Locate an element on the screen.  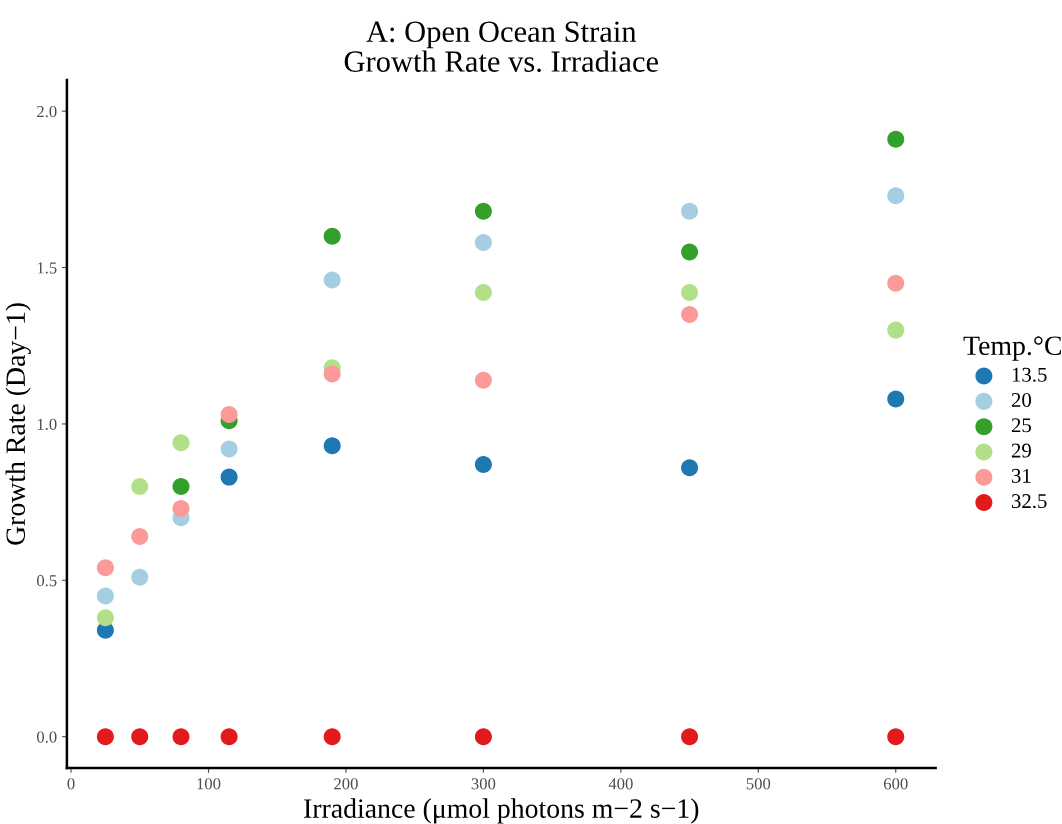
y-tick-label: 1.5 is located at coordinates (47, 268).